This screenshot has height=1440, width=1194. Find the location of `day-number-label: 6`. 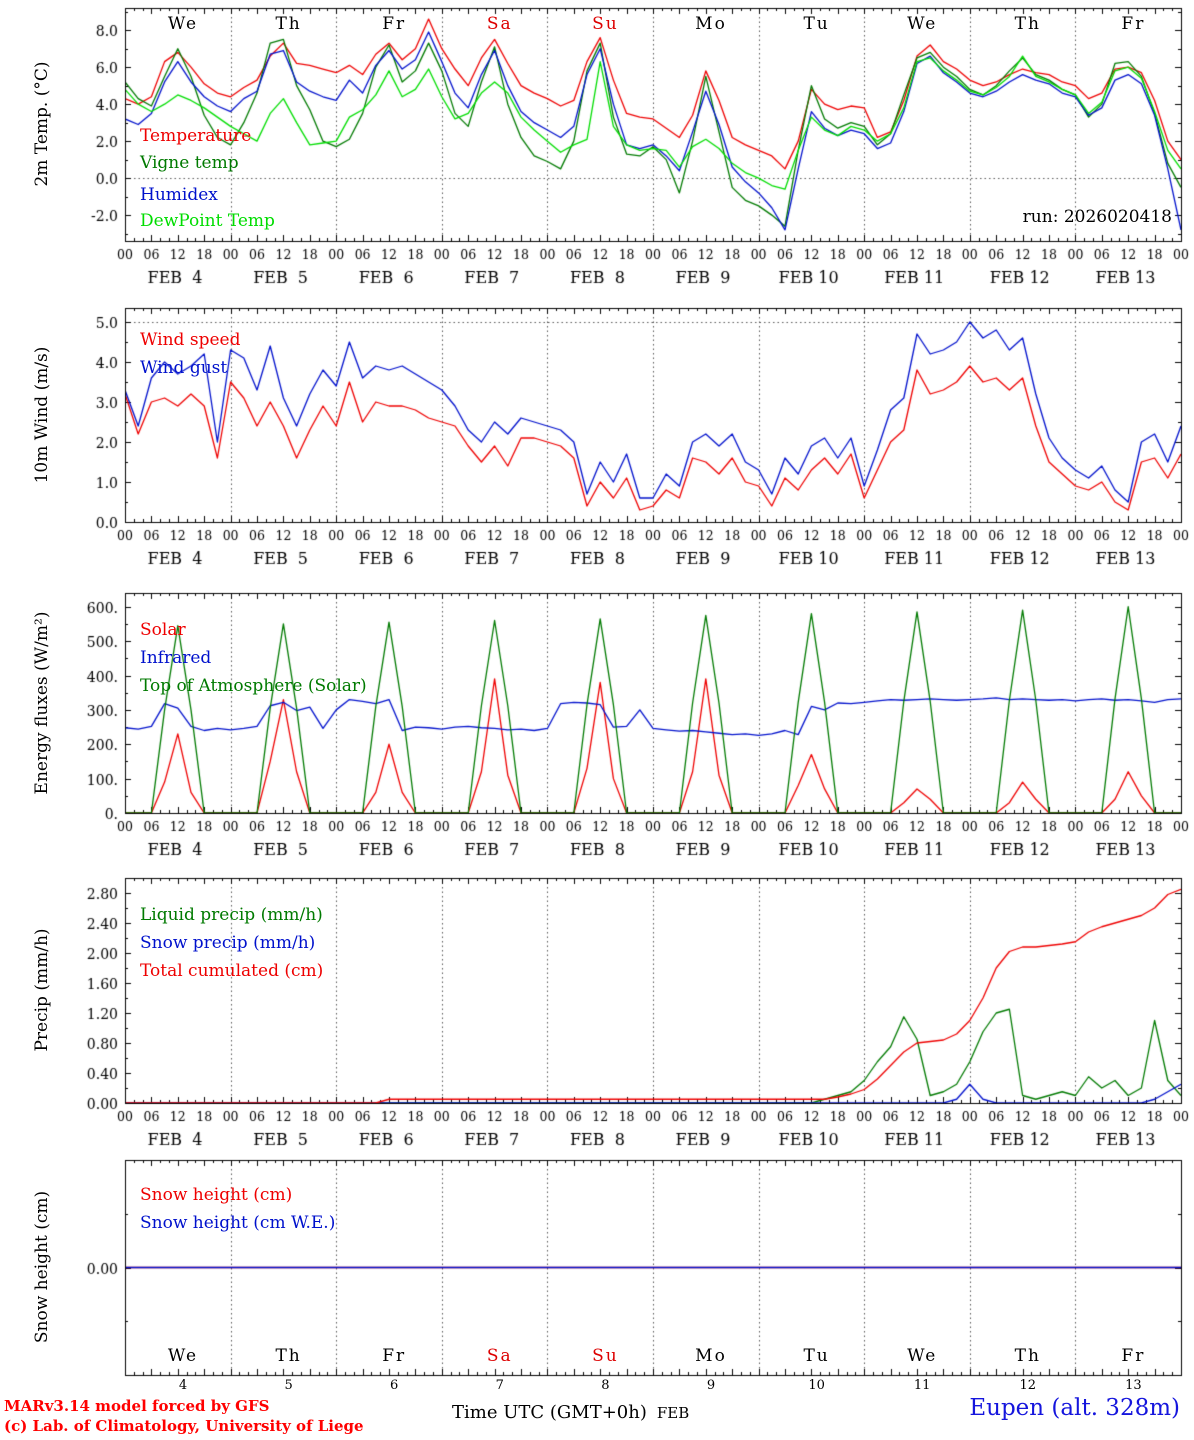

day-number-label: 6 is located at coordinates (394, 1385).